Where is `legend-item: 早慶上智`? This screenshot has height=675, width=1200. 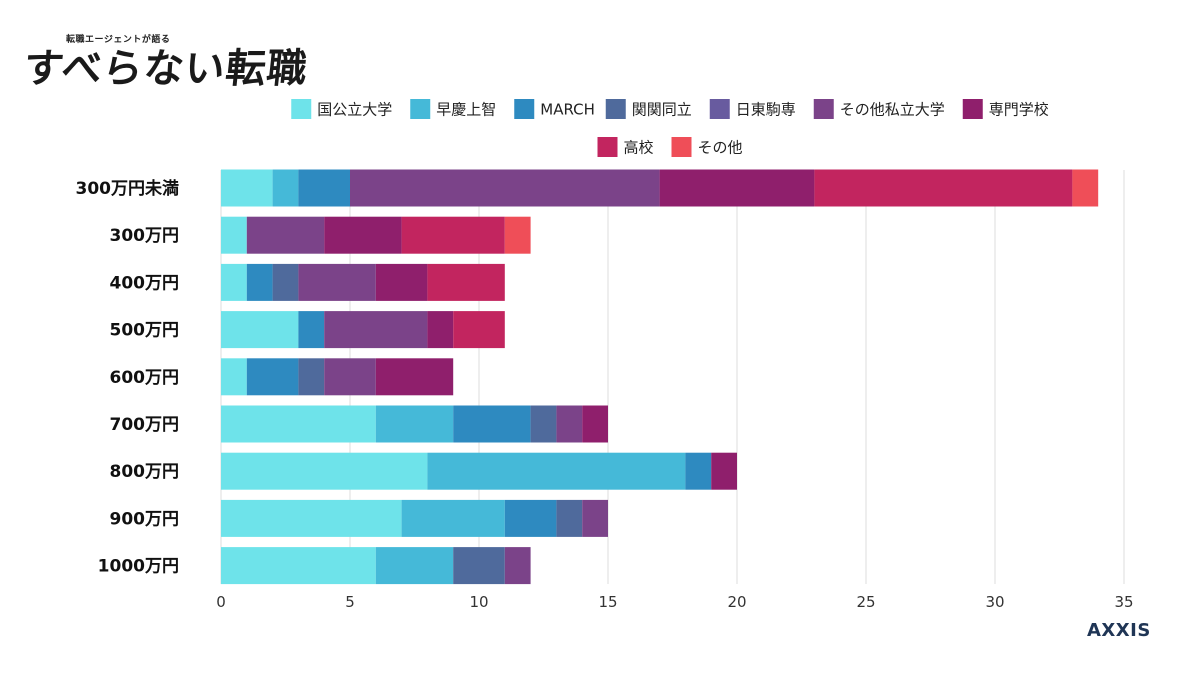
legend-item: 早慶上智 is located at coordinates (453, 109).